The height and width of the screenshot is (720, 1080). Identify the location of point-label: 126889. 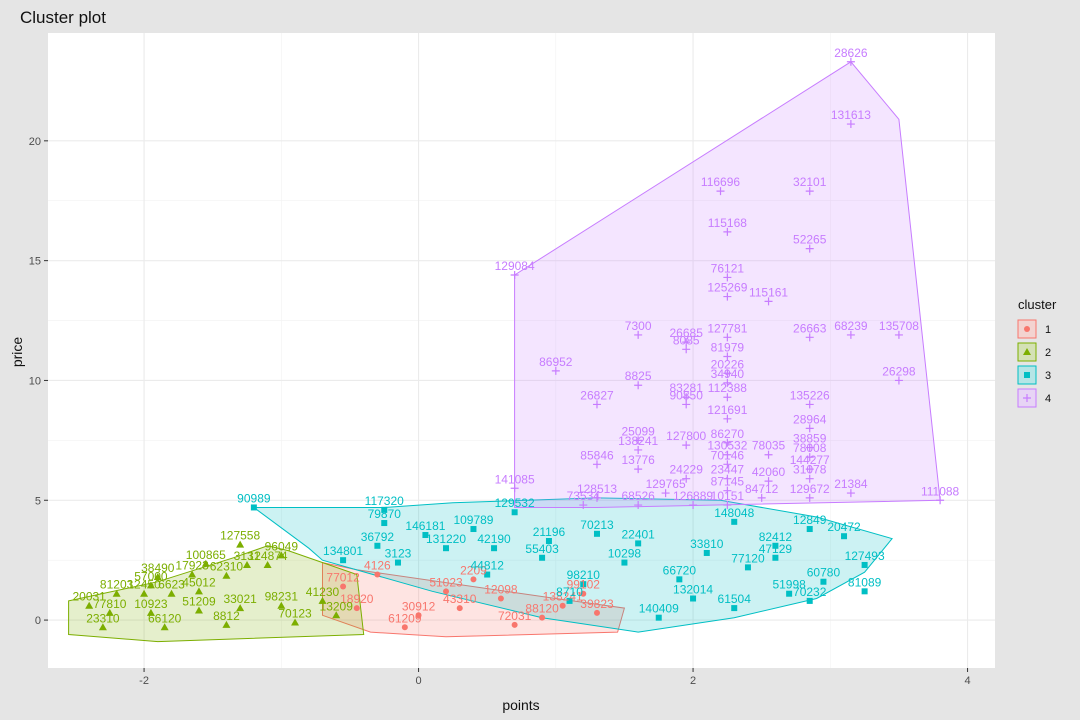
(693, 496).